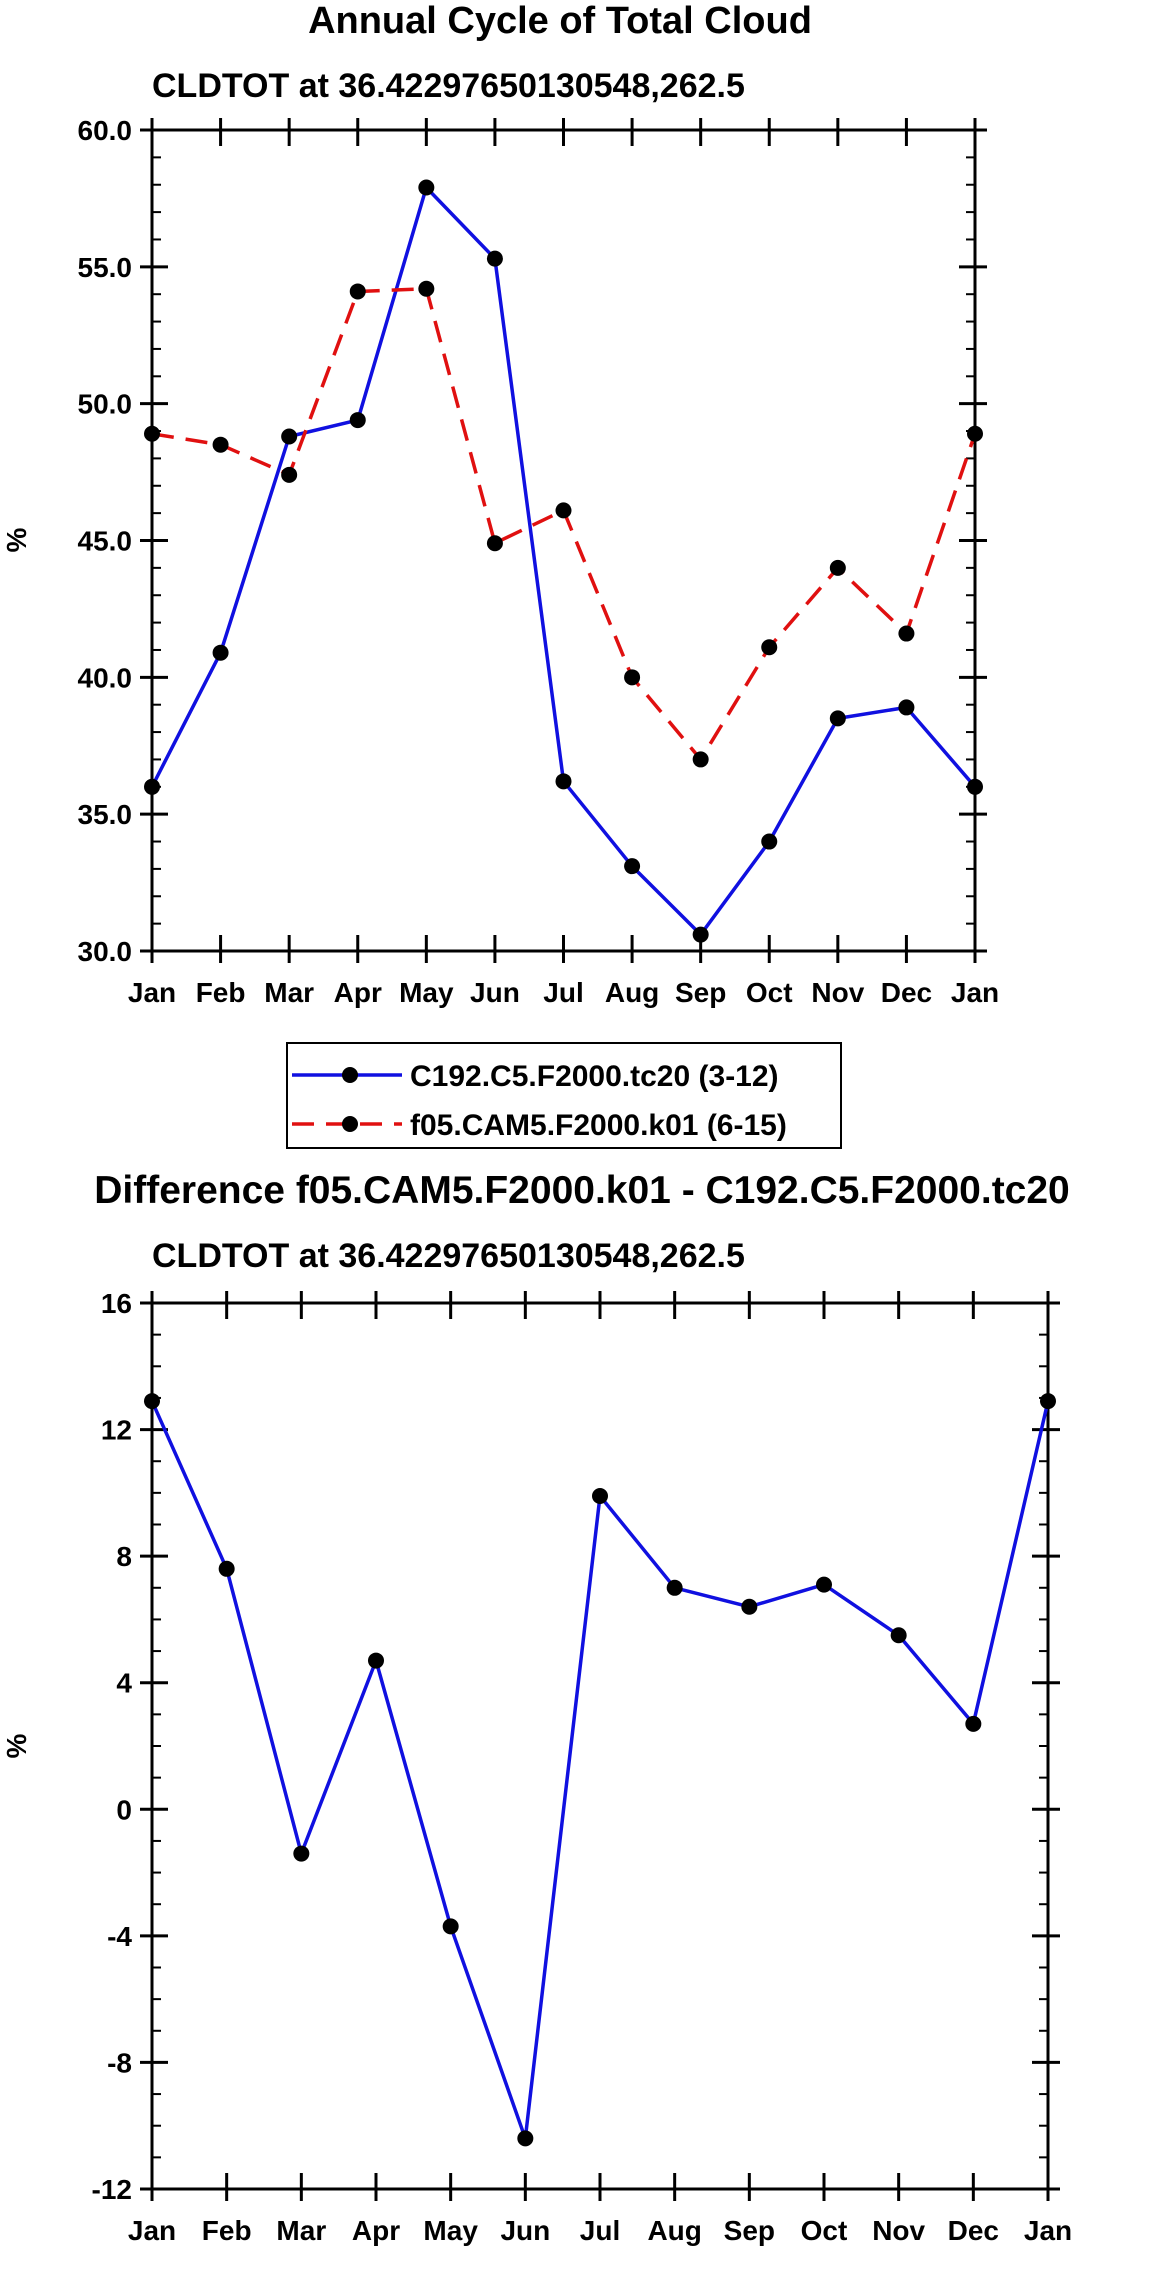 The image size is (1165, 2278). What do you see at coordinates (837, 992) in the screenshot?
I see `chart1-x-tick-label: Nov` at bounding box center [837, 992].